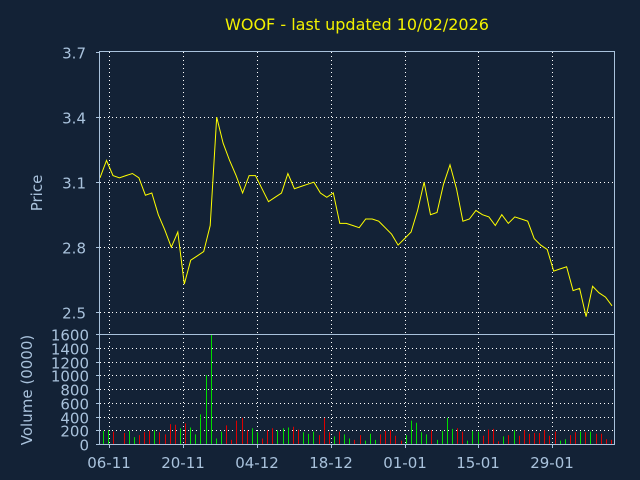 The image size is (640, 480). Describe the element at coordinates (109, 463) in the screenshot. I see `x-tick-label: 06-11` at that location.